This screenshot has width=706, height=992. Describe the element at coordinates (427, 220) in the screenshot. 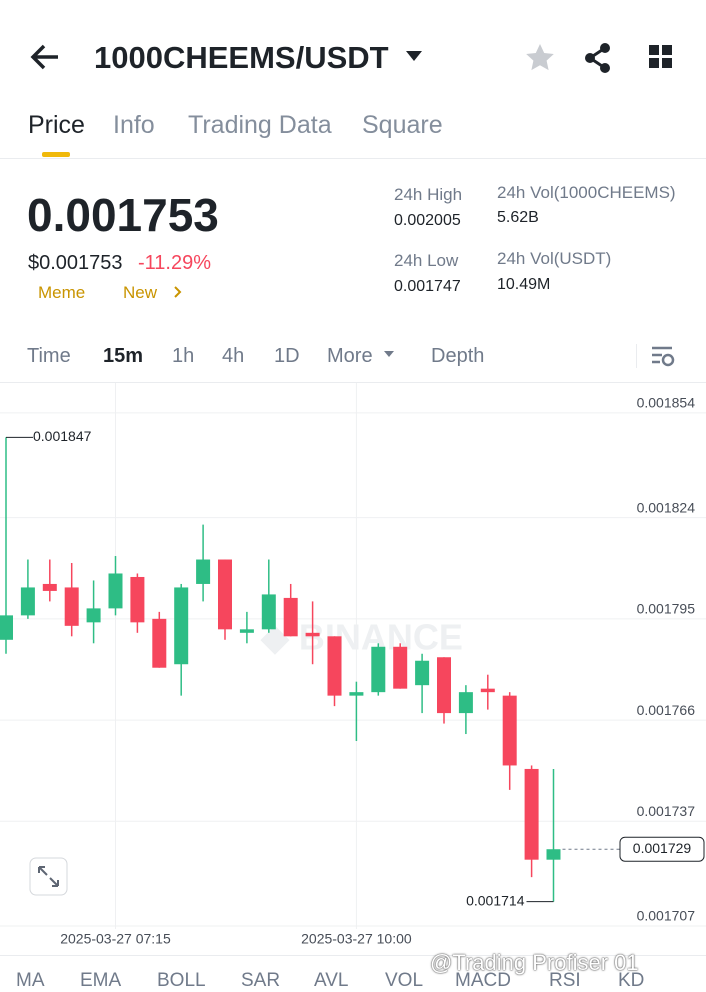

I see `stat-value: 0.002005` at that location.